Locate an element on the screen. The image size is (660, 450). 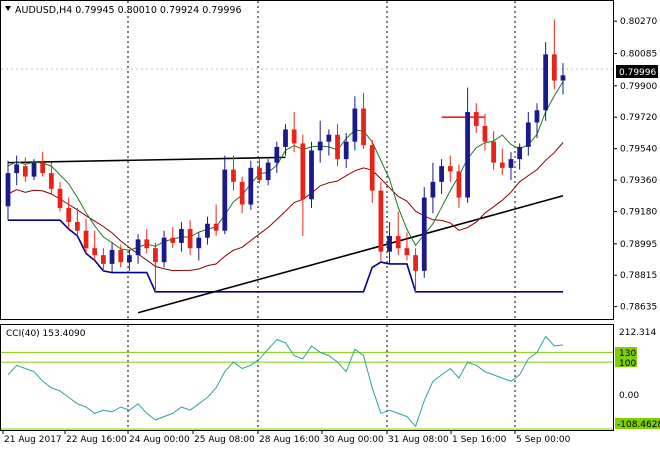
time-label: 31 Aug 08:00 is located at coordinates (418, 440).